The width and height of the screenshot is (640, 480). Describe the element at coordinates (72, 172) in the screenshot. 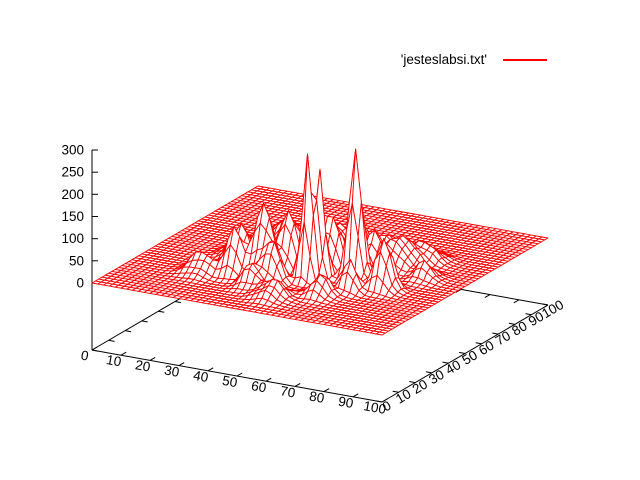

I see `svg-text: 250` at that location.